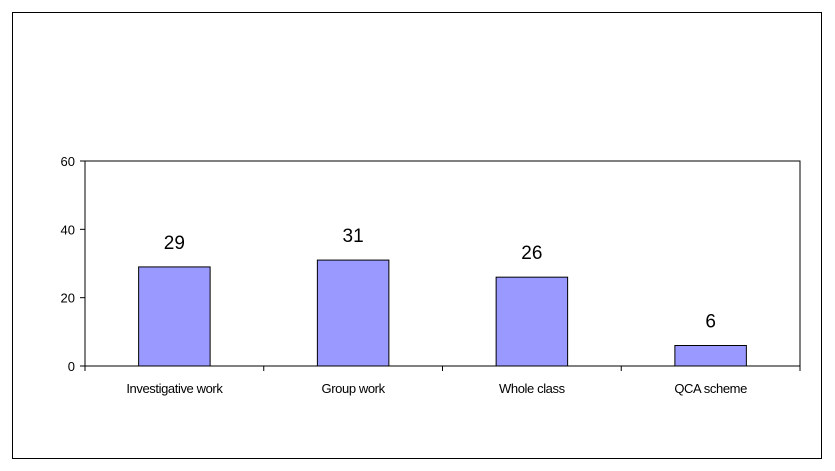  I want to click on x-category-label: Group work, so click(354, 388).